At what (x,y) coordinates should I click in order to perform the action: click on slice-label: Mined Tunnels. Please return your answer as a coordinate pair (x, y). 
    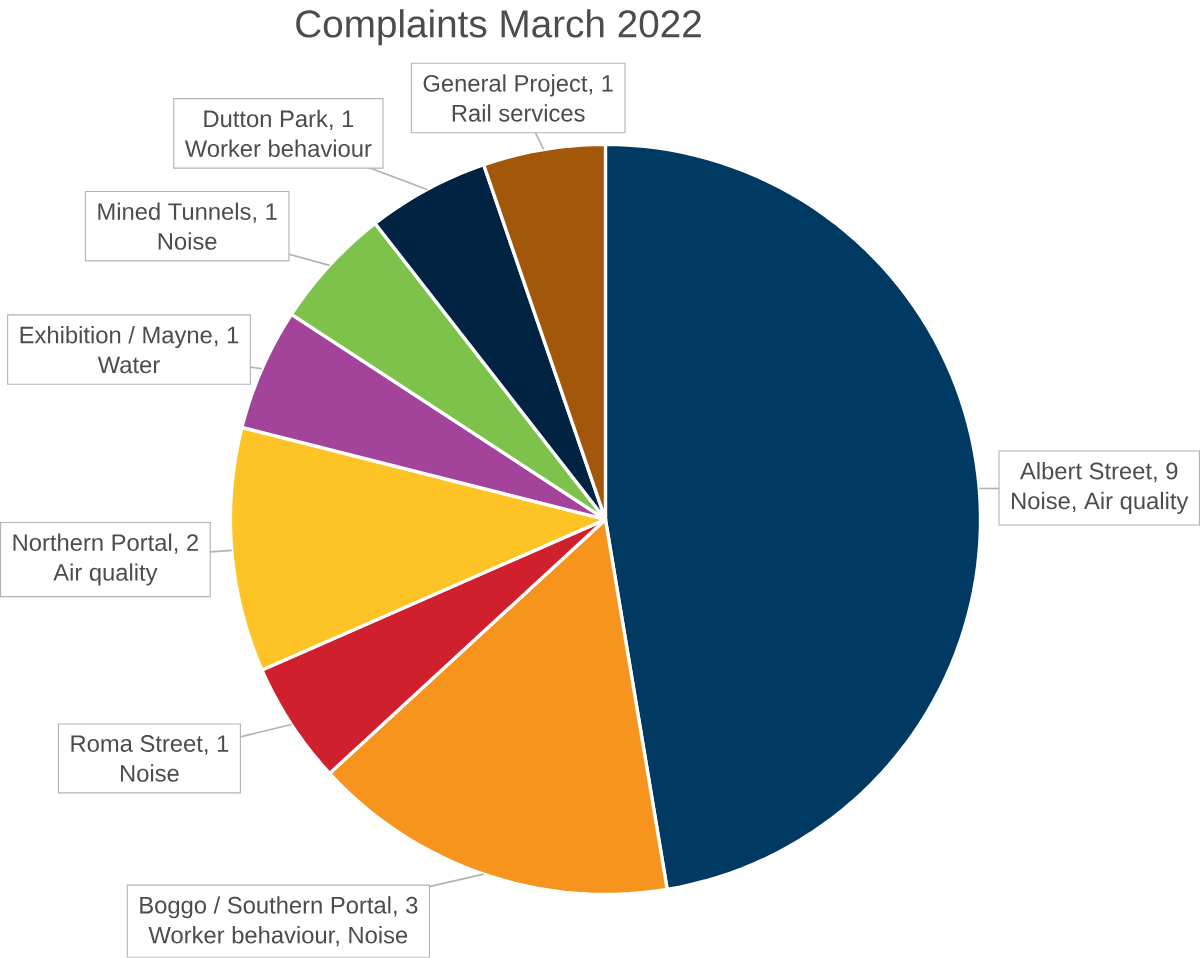
    Looking at the image, I should click on (174, 211).